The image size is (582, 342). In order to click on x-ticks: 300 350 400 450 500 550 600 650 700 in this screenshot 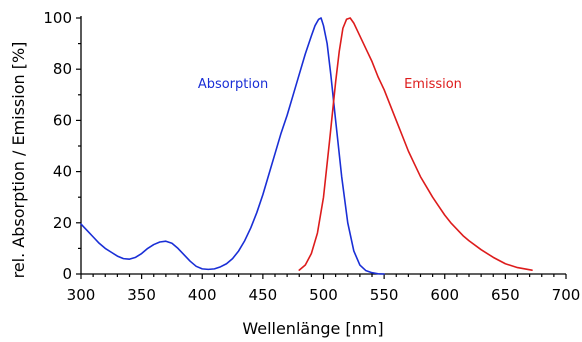, I will do `click(324, 289)`.